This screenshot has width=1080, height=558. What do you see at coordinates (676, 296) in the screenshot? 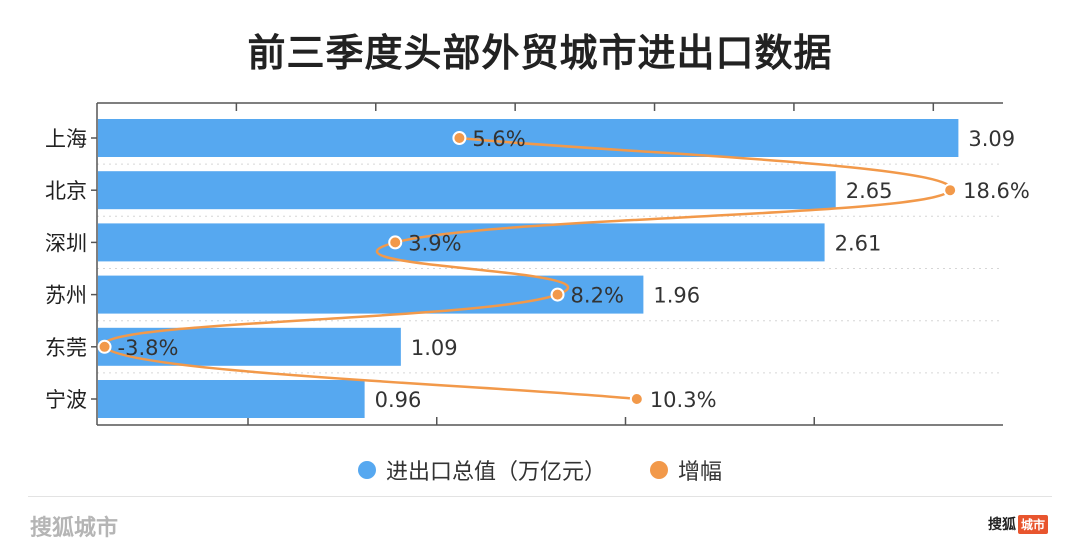
I see `bar-value-label: 1.96` at bounding box center [676, 296].